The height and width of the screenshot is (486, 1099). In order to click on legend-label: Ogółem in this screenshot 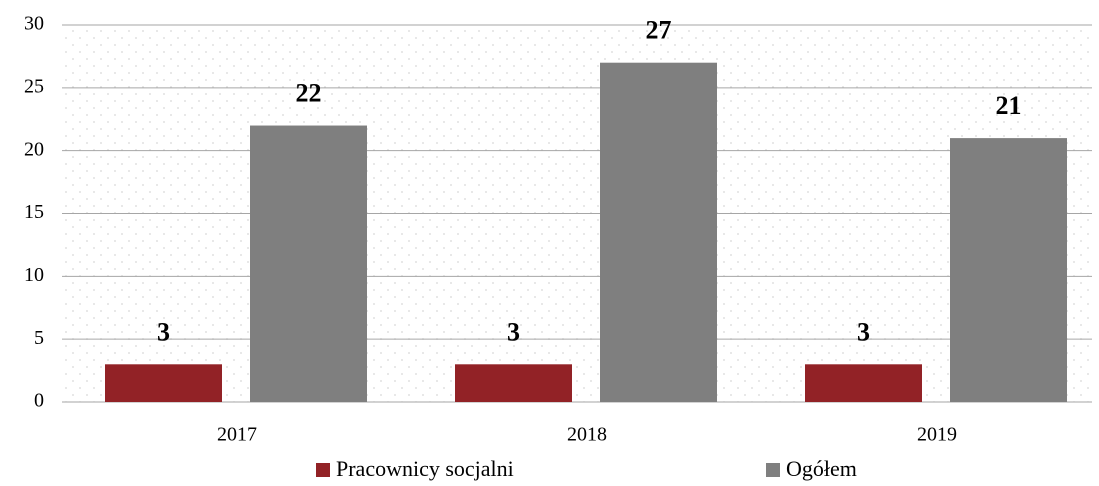, I will do `click(821, 468)`.